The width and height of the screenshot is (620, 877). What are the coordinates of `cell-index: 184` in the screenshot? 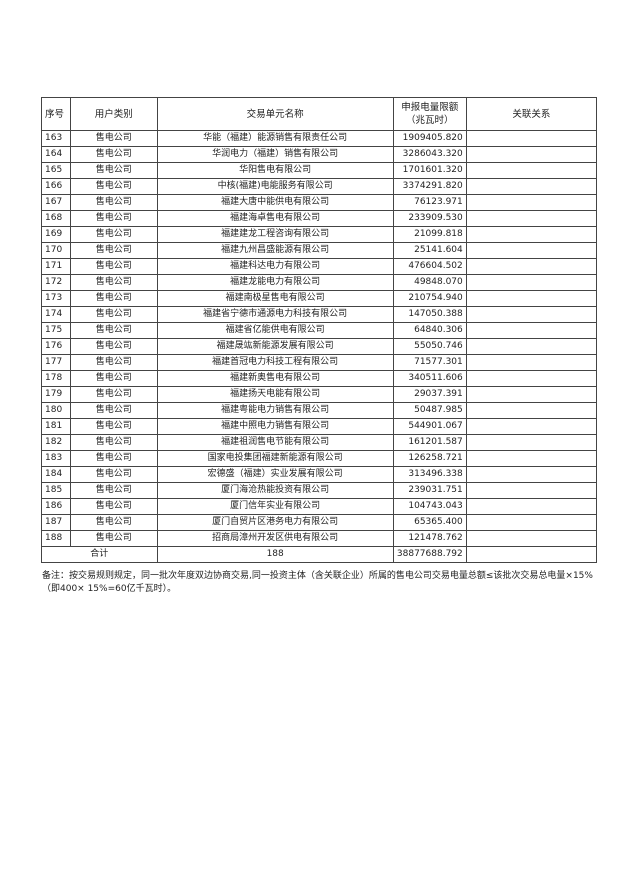 It's located at (56, 474).